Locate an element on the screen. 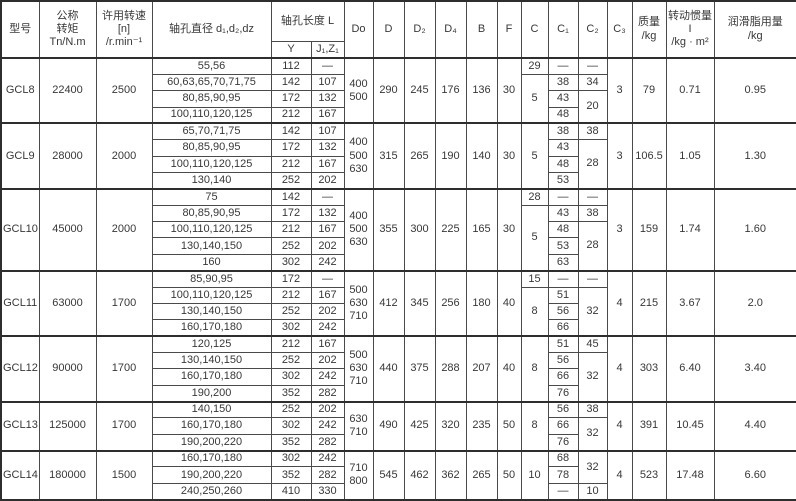 The image size is (796, 501). col-header-b: B is located at coordinates (481, 29).